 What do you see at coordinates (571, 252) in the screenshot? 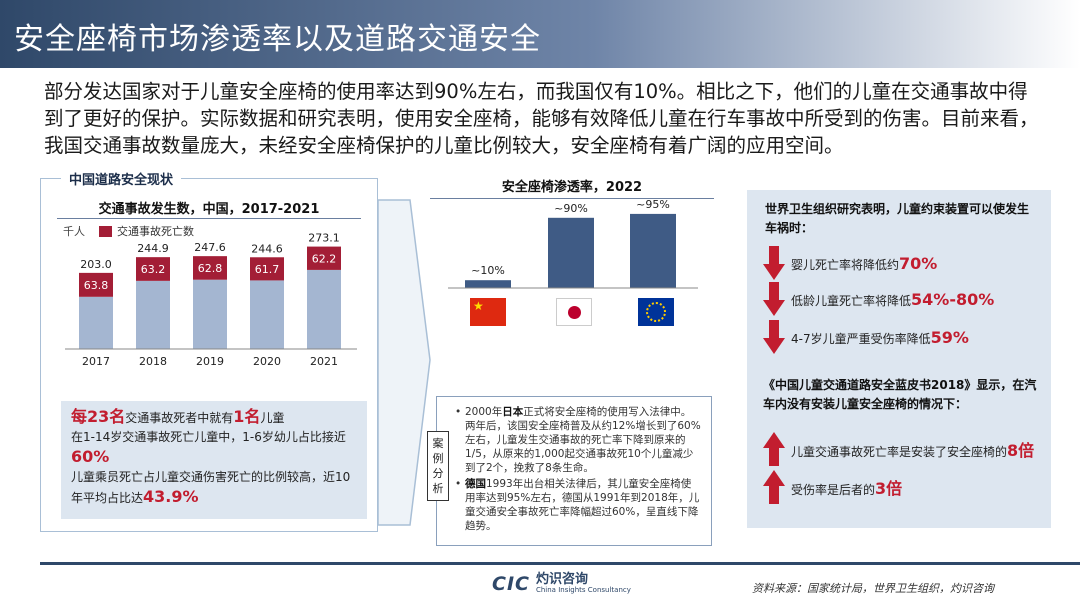
I see `penetration-bar-日本` at bounding box center [571, 252].